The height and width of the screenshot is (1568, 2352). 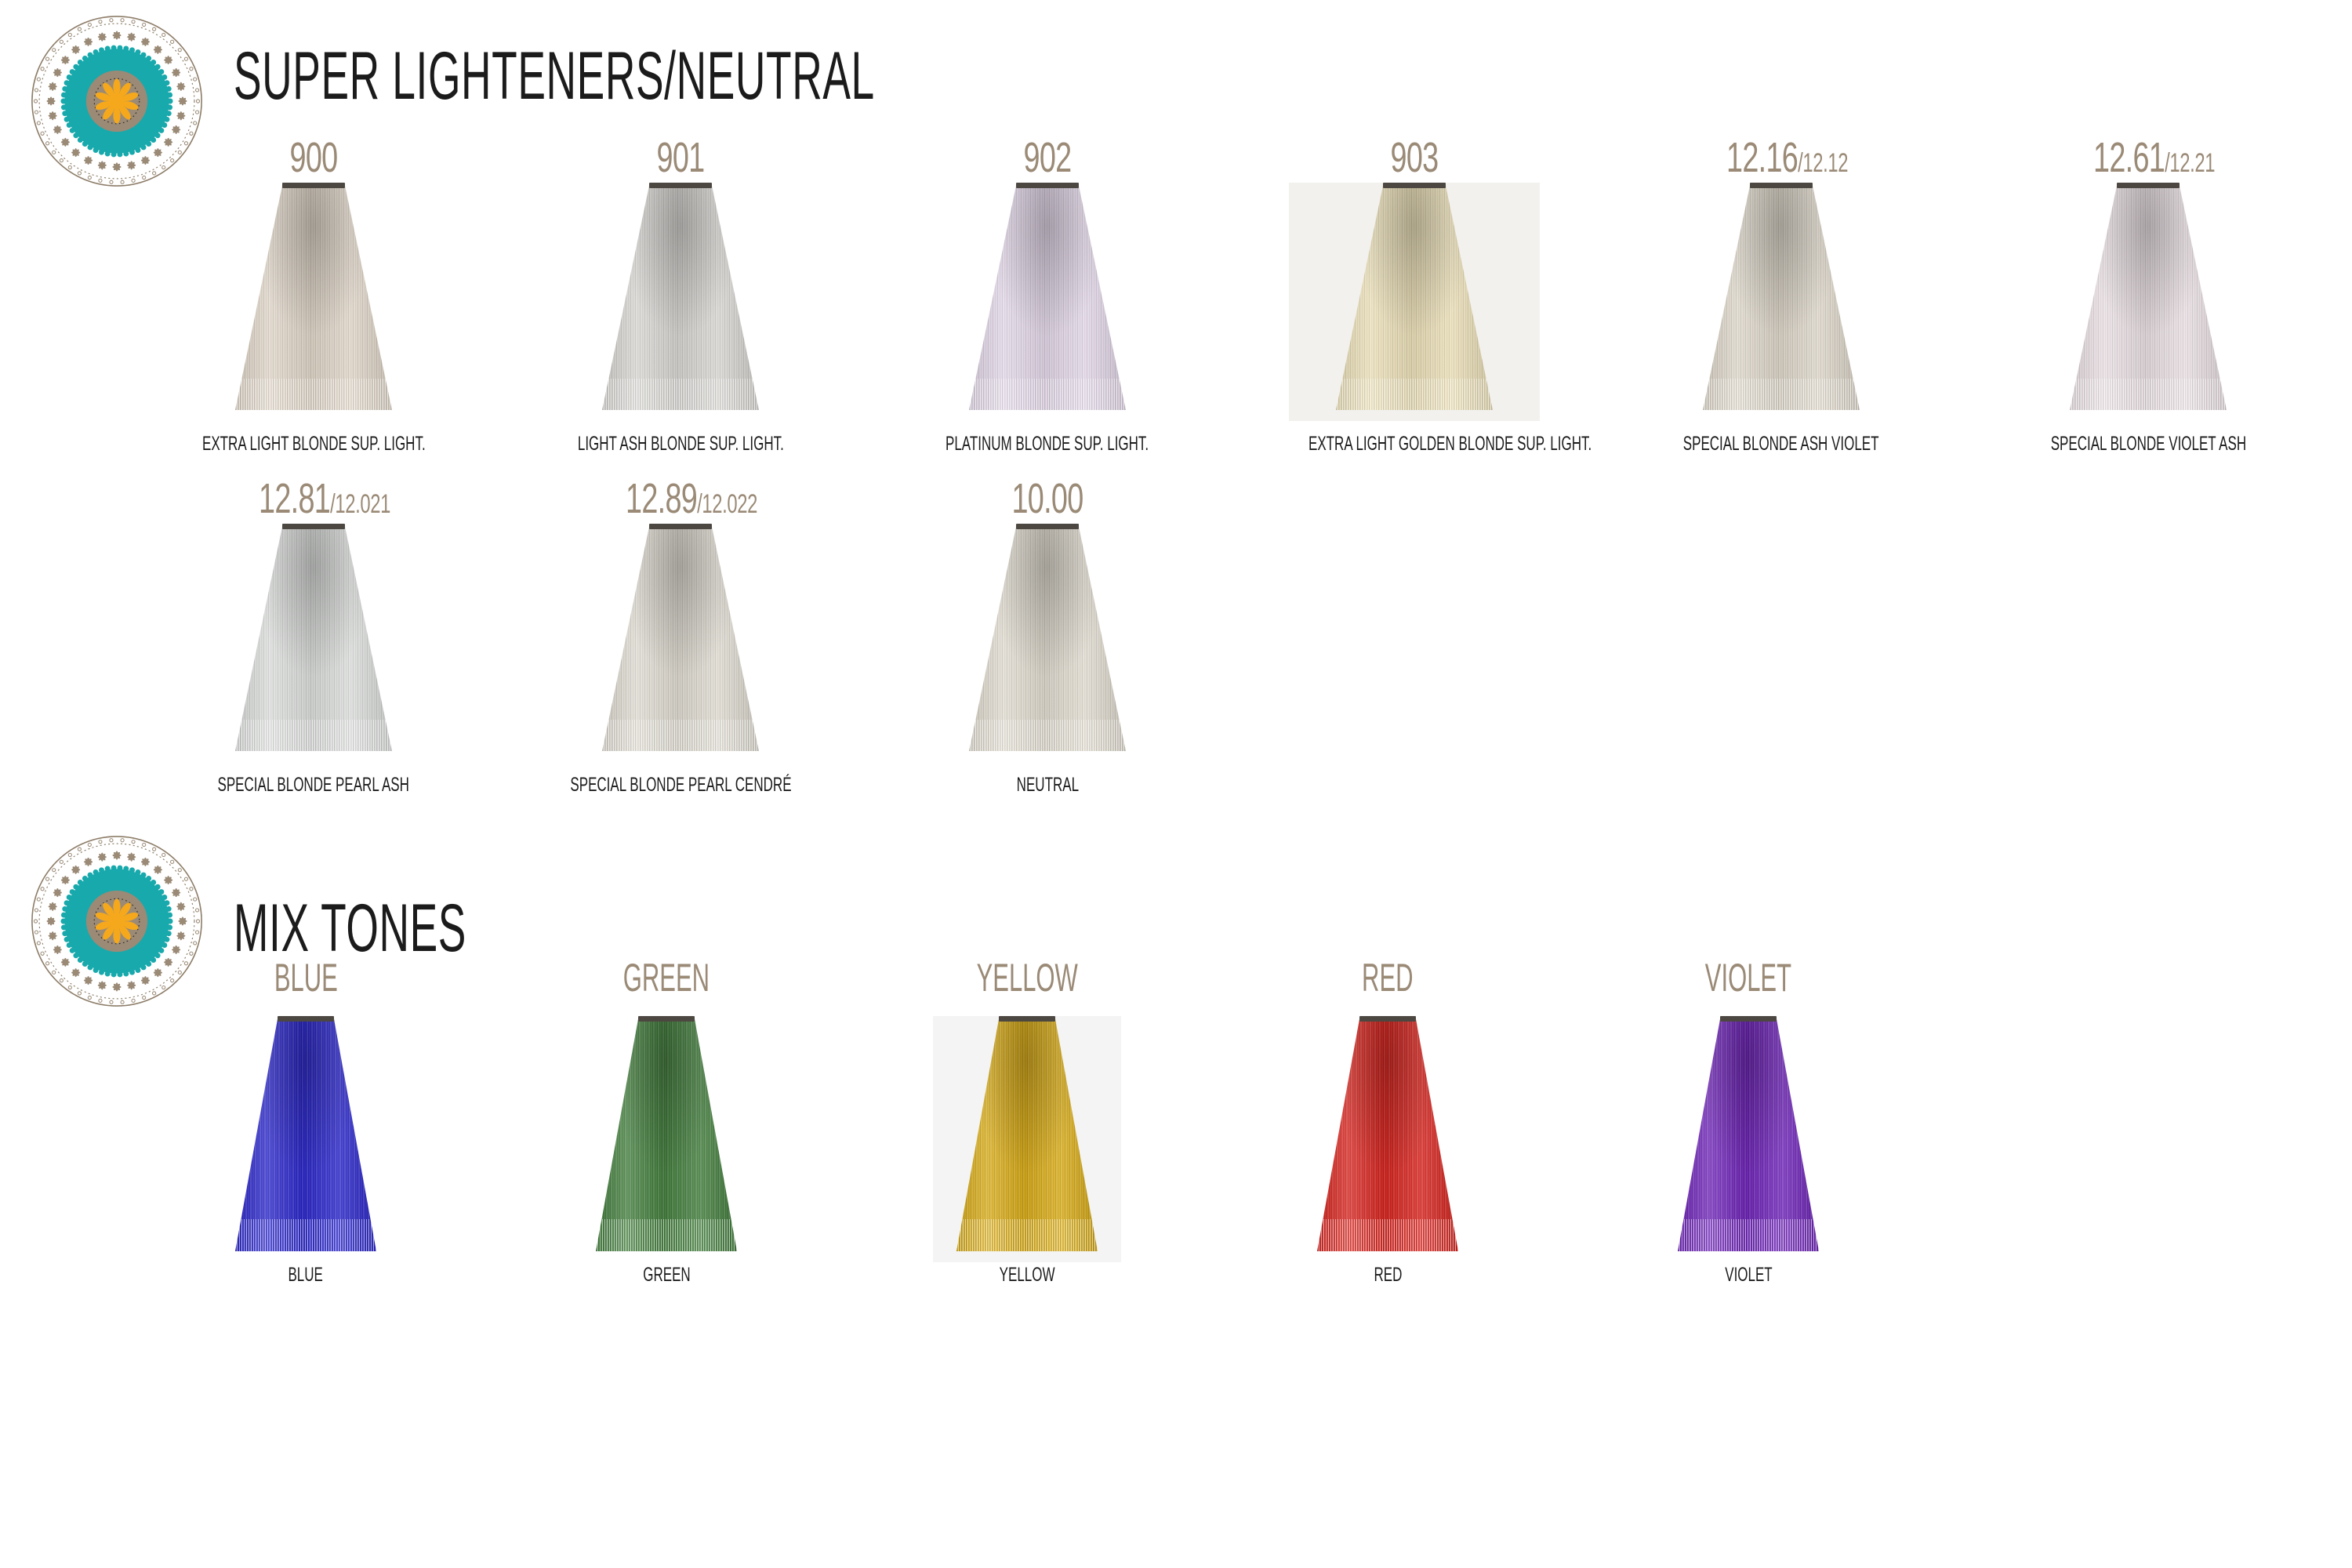 I want to click on swatch-name-text: SPECIAL BLONDE PEARL CENDRÉ, so click(x=680, y=785).